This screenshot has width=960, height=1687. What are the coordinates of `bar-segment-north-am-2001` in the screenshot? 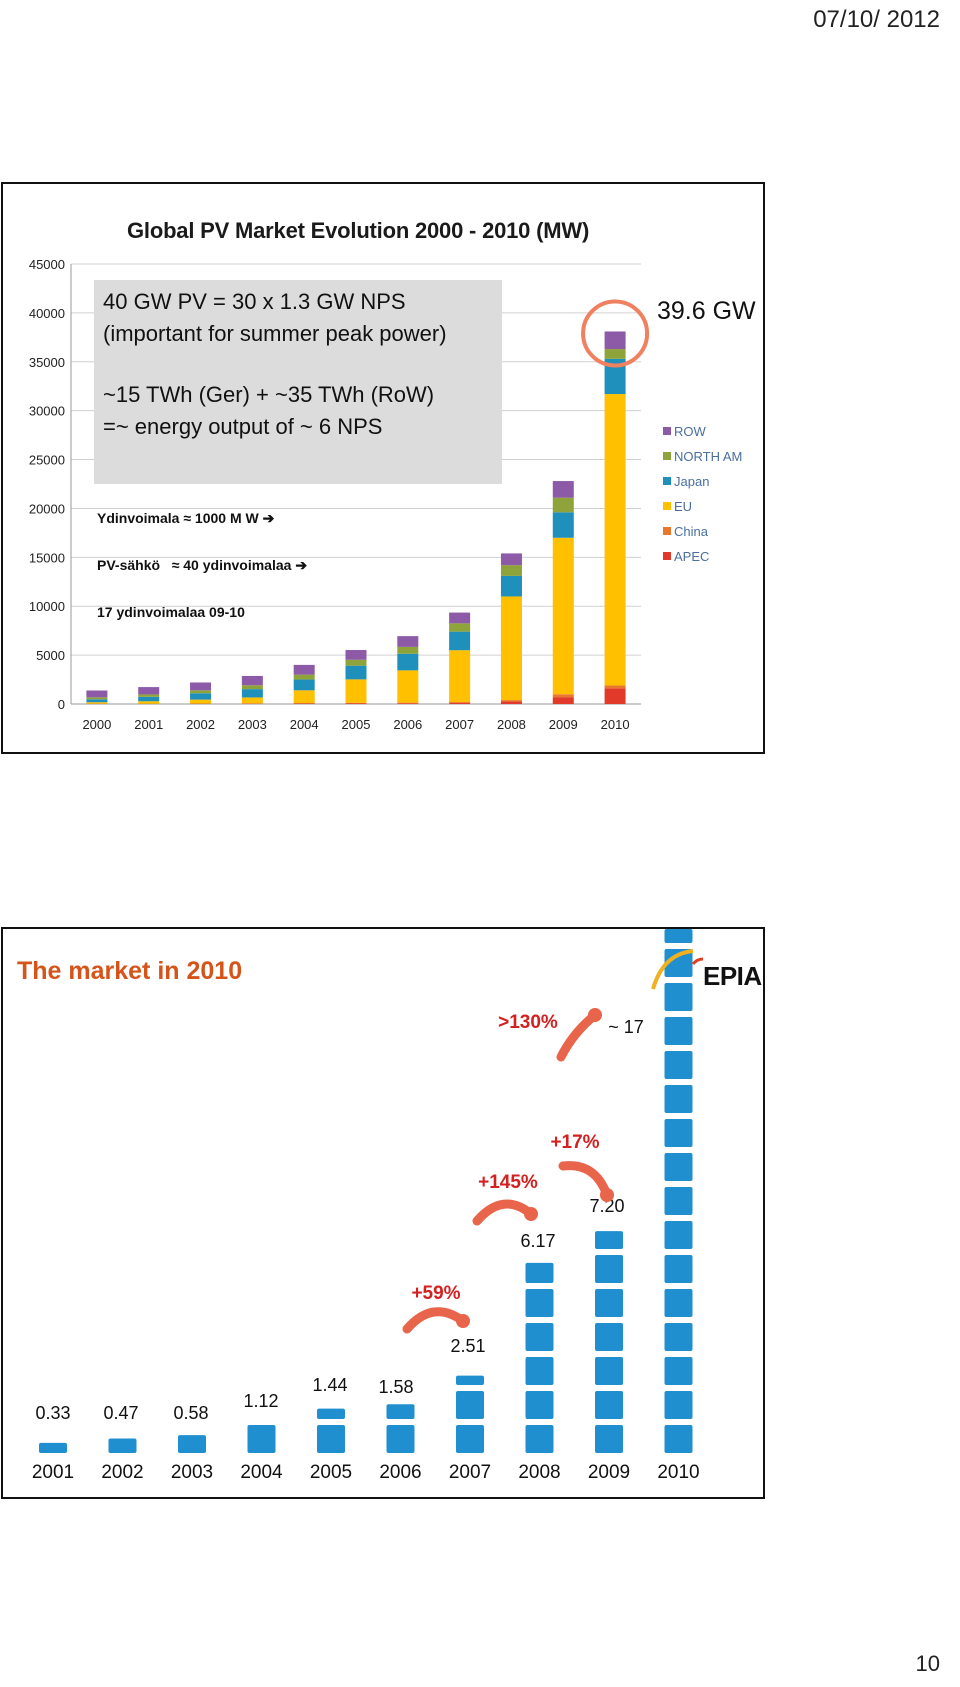 It's located at (149, 695).